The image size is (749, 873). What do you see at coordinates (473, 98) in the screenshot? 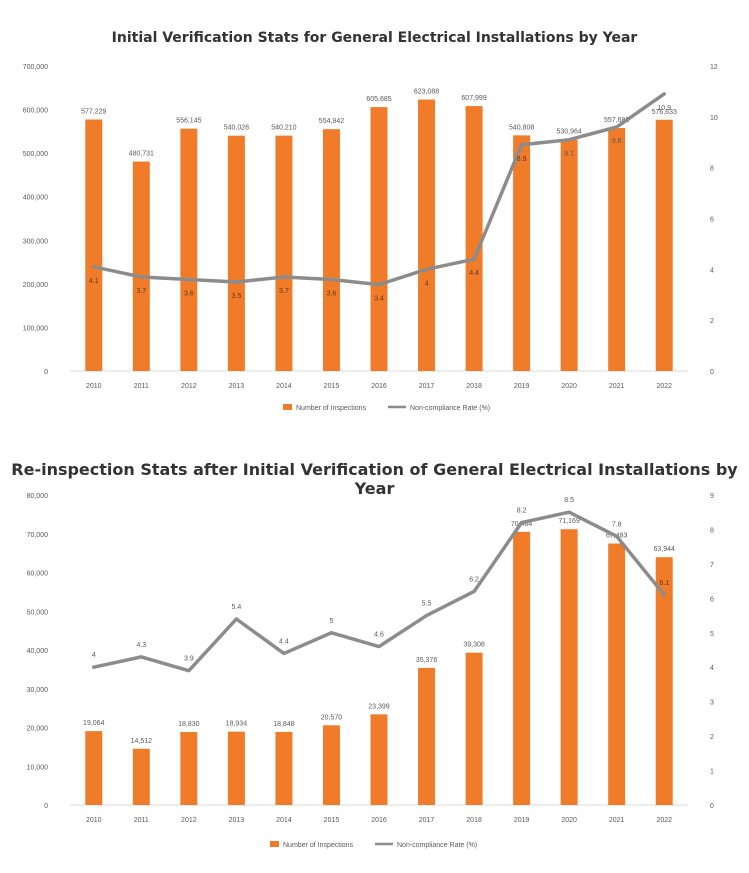
I see `bar-data-label: 607,999` at bounding box center [473, 98].